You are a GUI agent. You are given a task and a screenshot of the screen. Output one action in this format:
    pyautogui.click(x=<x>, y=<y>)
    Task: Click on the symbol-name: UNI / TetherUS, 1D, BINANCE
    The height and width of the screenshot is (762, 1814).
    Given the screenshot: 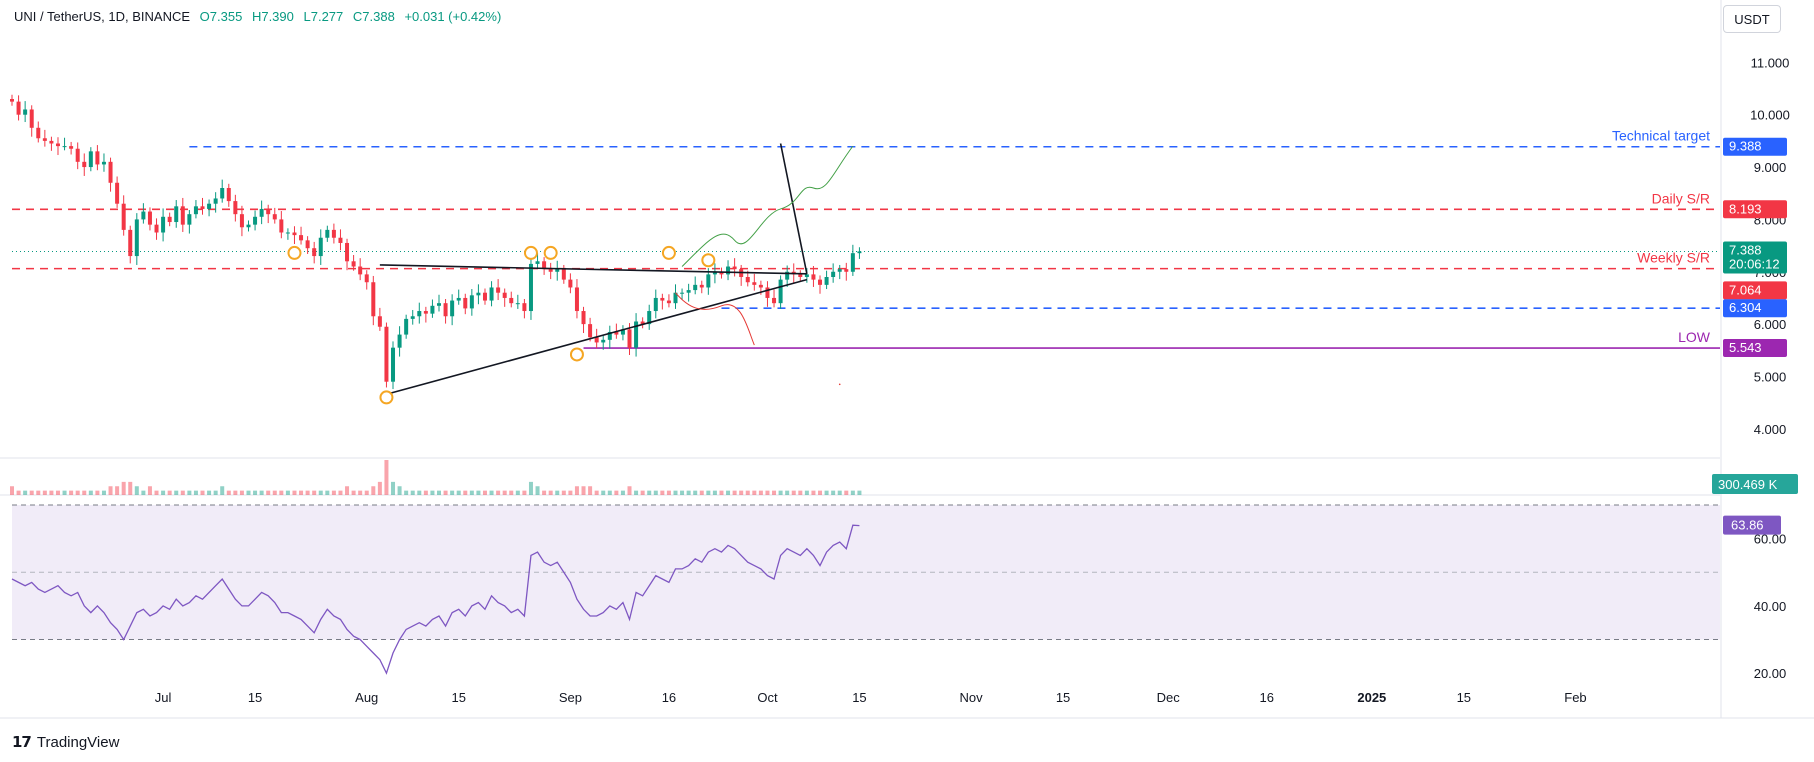 What is the action you would take?
    pyautogui.click(x=102, y=16)
    